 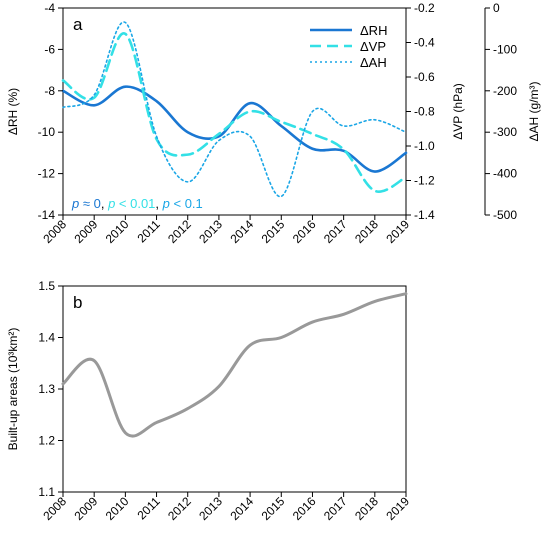 I want to click on significance-note-part: ≈ 0, so click(x=90, y=203).